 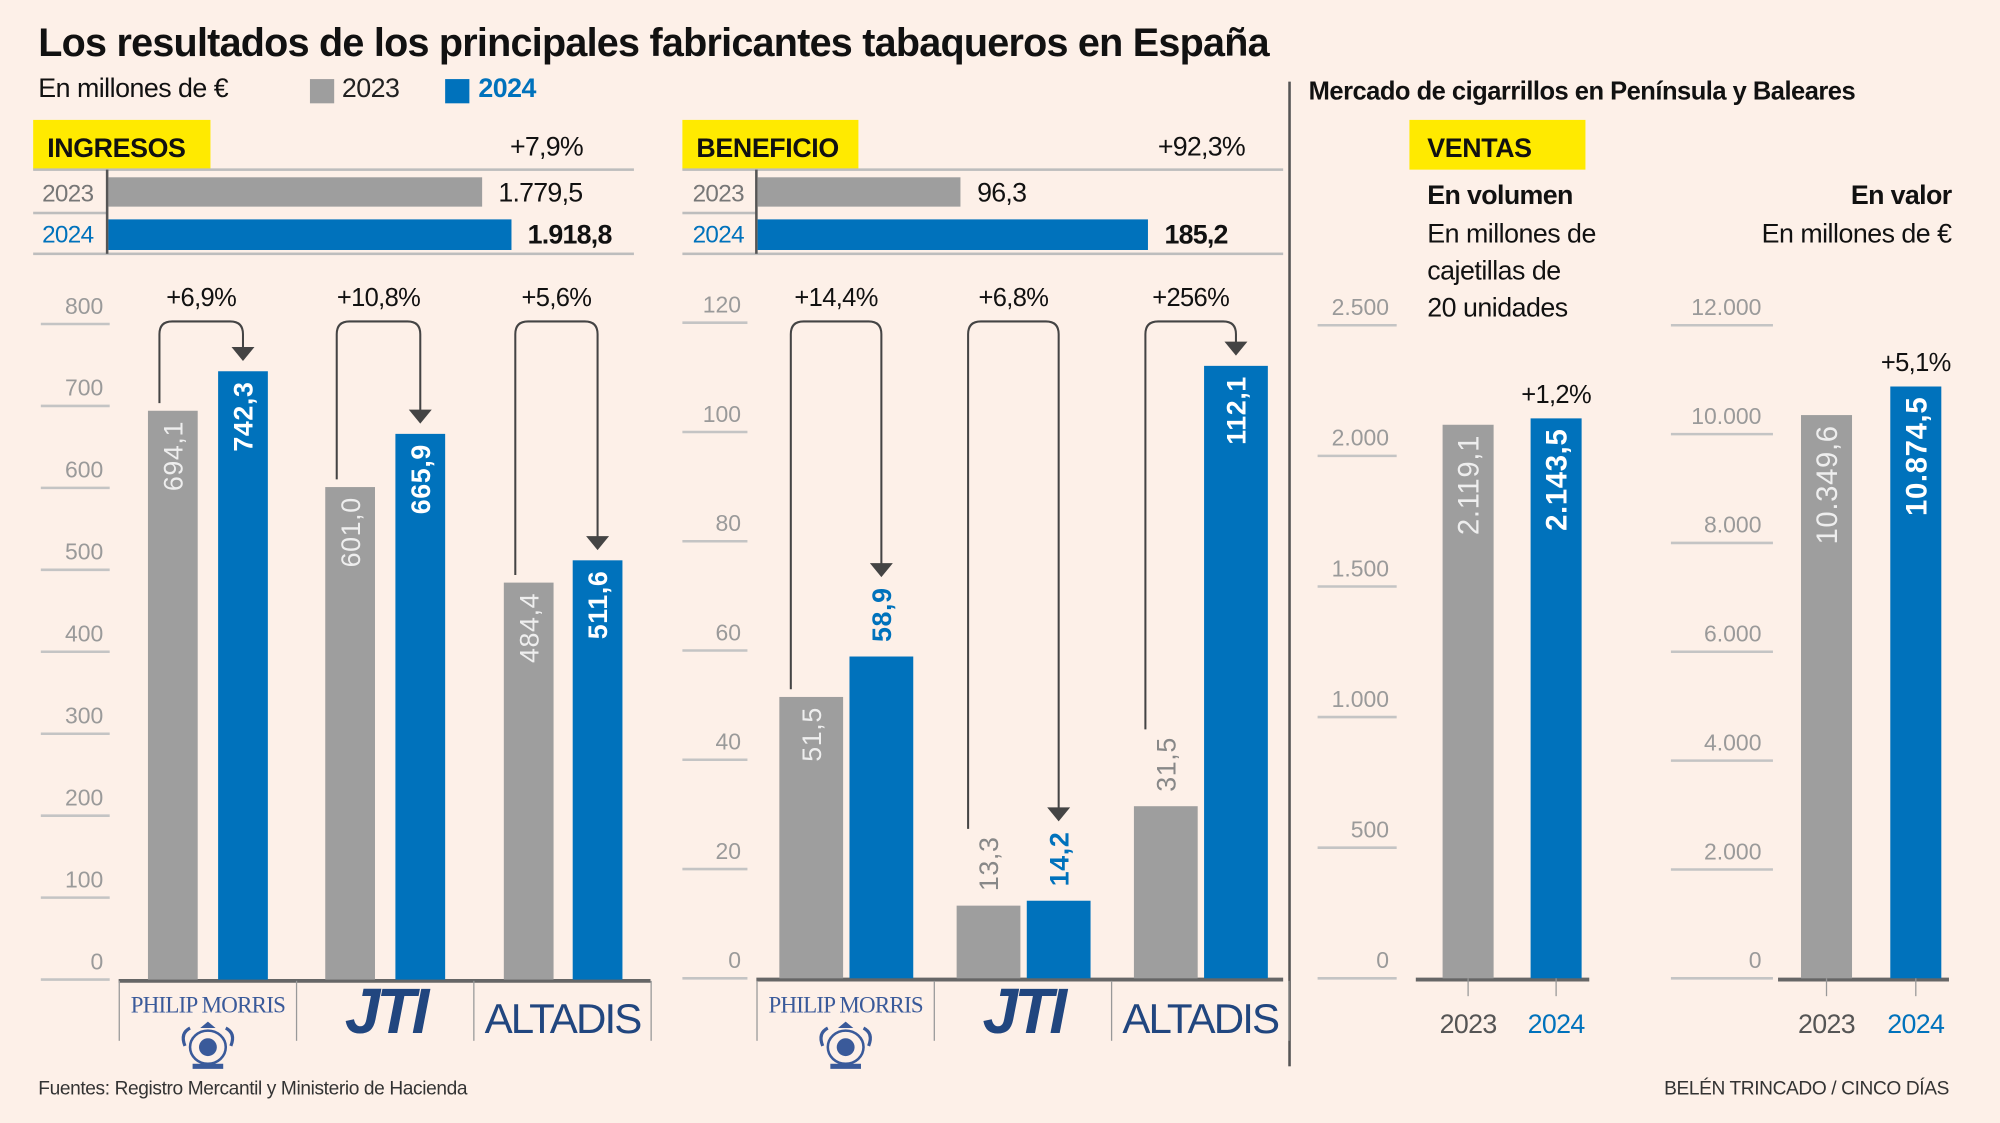 I want to click on volumen-value-label: 2.119,1, so click(x=1469, y=485).